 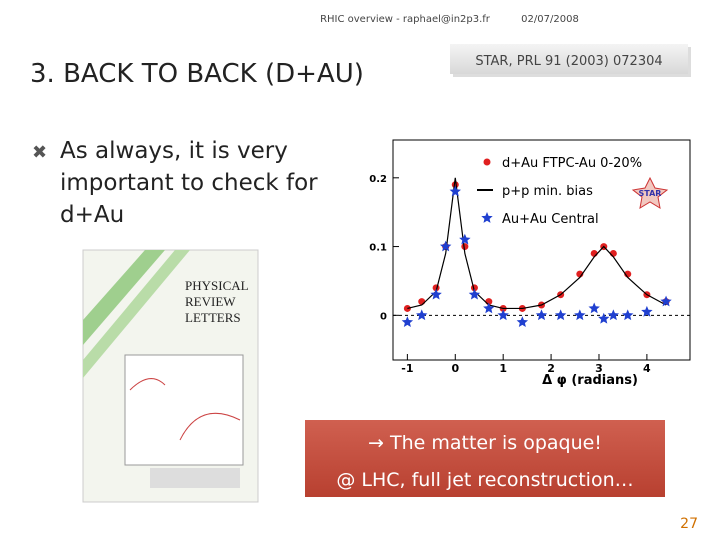 What do you see at coordinates (383, 316) in the screenshot?
I see `y-tick-label: 0` at bounding box center [383, 316].